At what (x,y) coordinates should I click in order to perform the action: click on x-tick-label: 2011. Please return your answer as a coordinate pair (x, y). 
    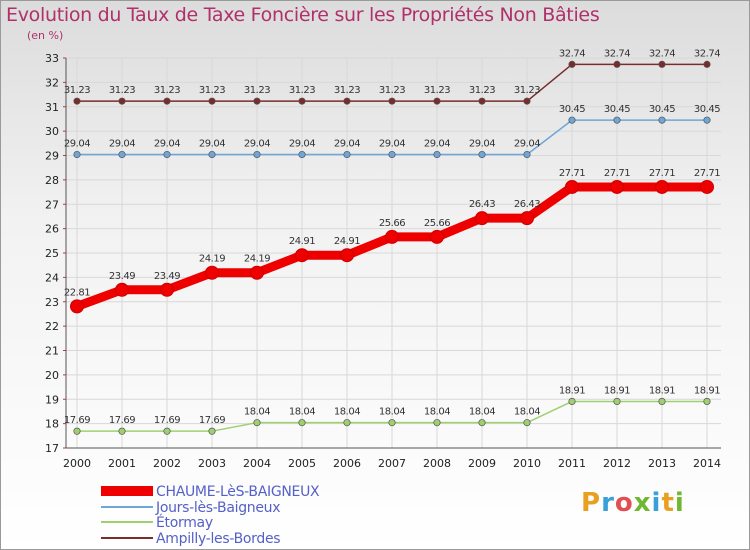
    Looking at the image, I should click on (572, 463).